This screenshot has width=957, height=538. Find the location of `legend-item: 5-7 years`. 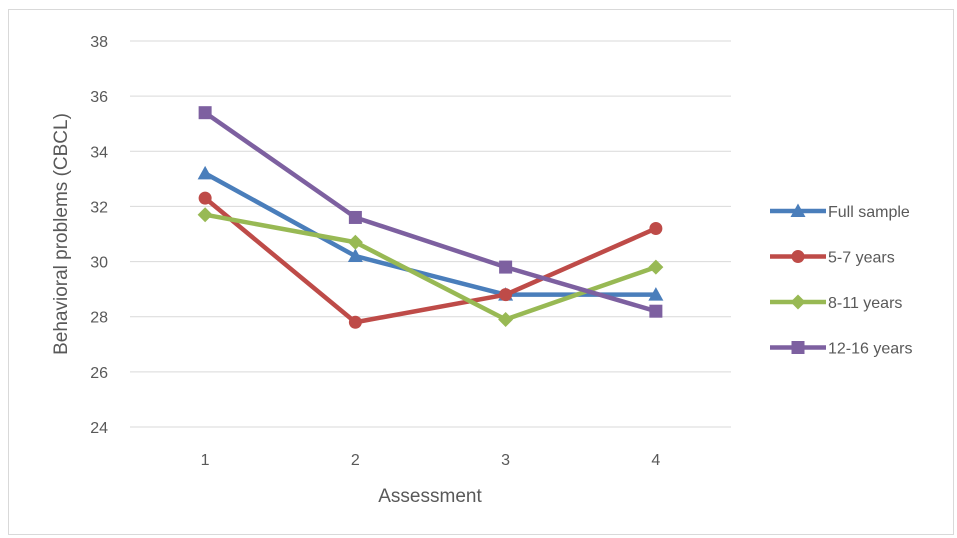

legend-item: 5-7 years is located at coordinates (832, 258).